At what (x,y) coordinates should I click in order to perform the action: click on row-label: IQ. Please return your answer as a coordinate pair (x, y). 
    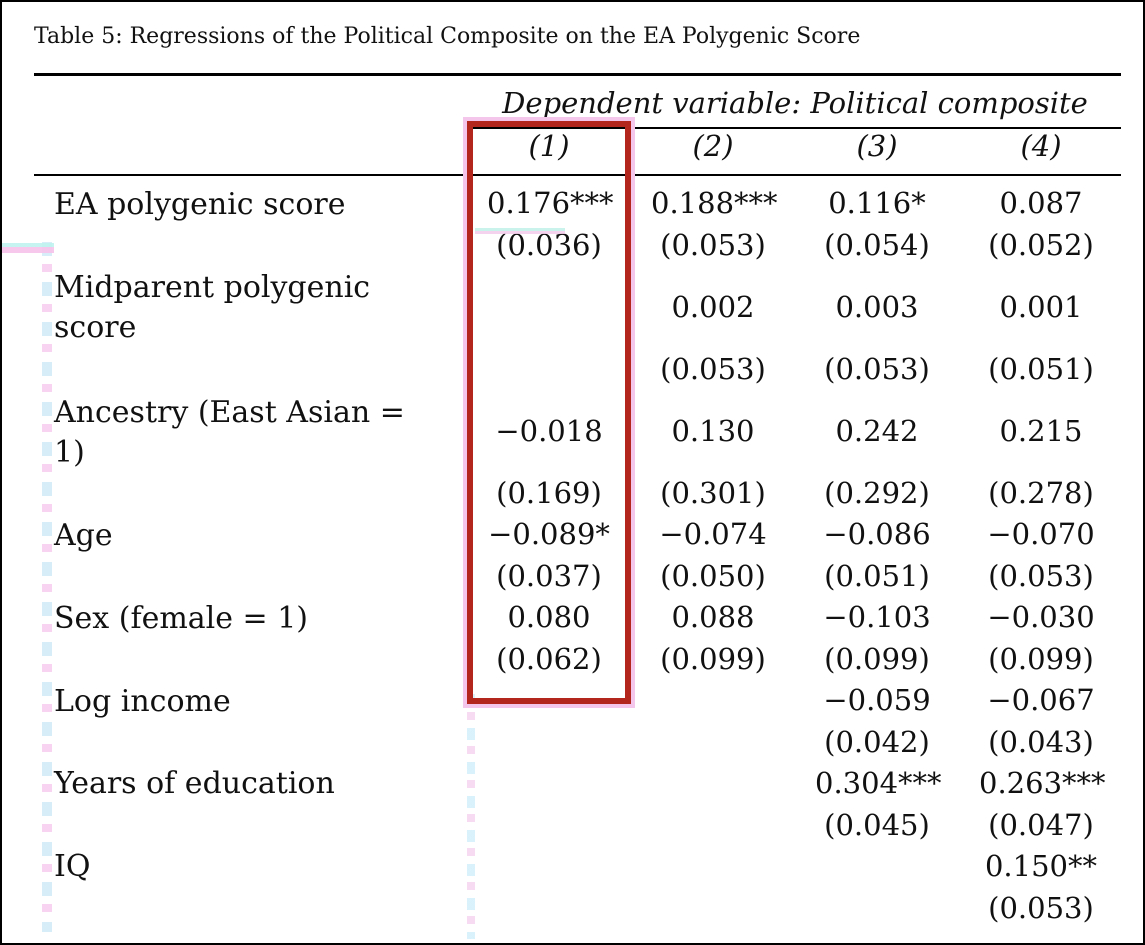
    Looking at the image, I should click on (72, 866).